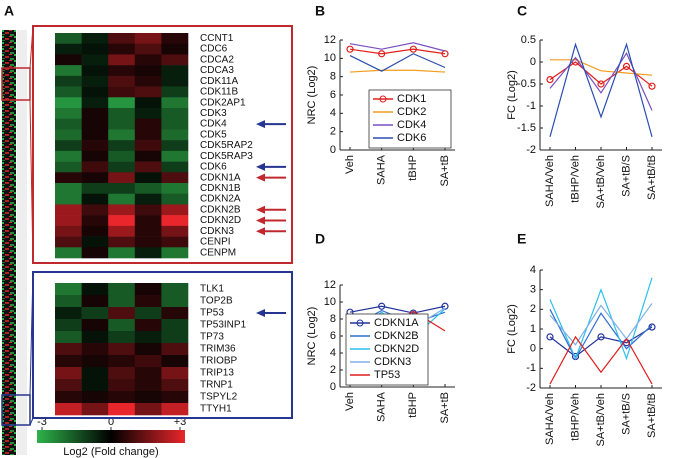 This screenshot has width=677, height=458. Describe the element at coordinates (218, 252) in the screenshot. I see `gene-label: CENPM` at that location.